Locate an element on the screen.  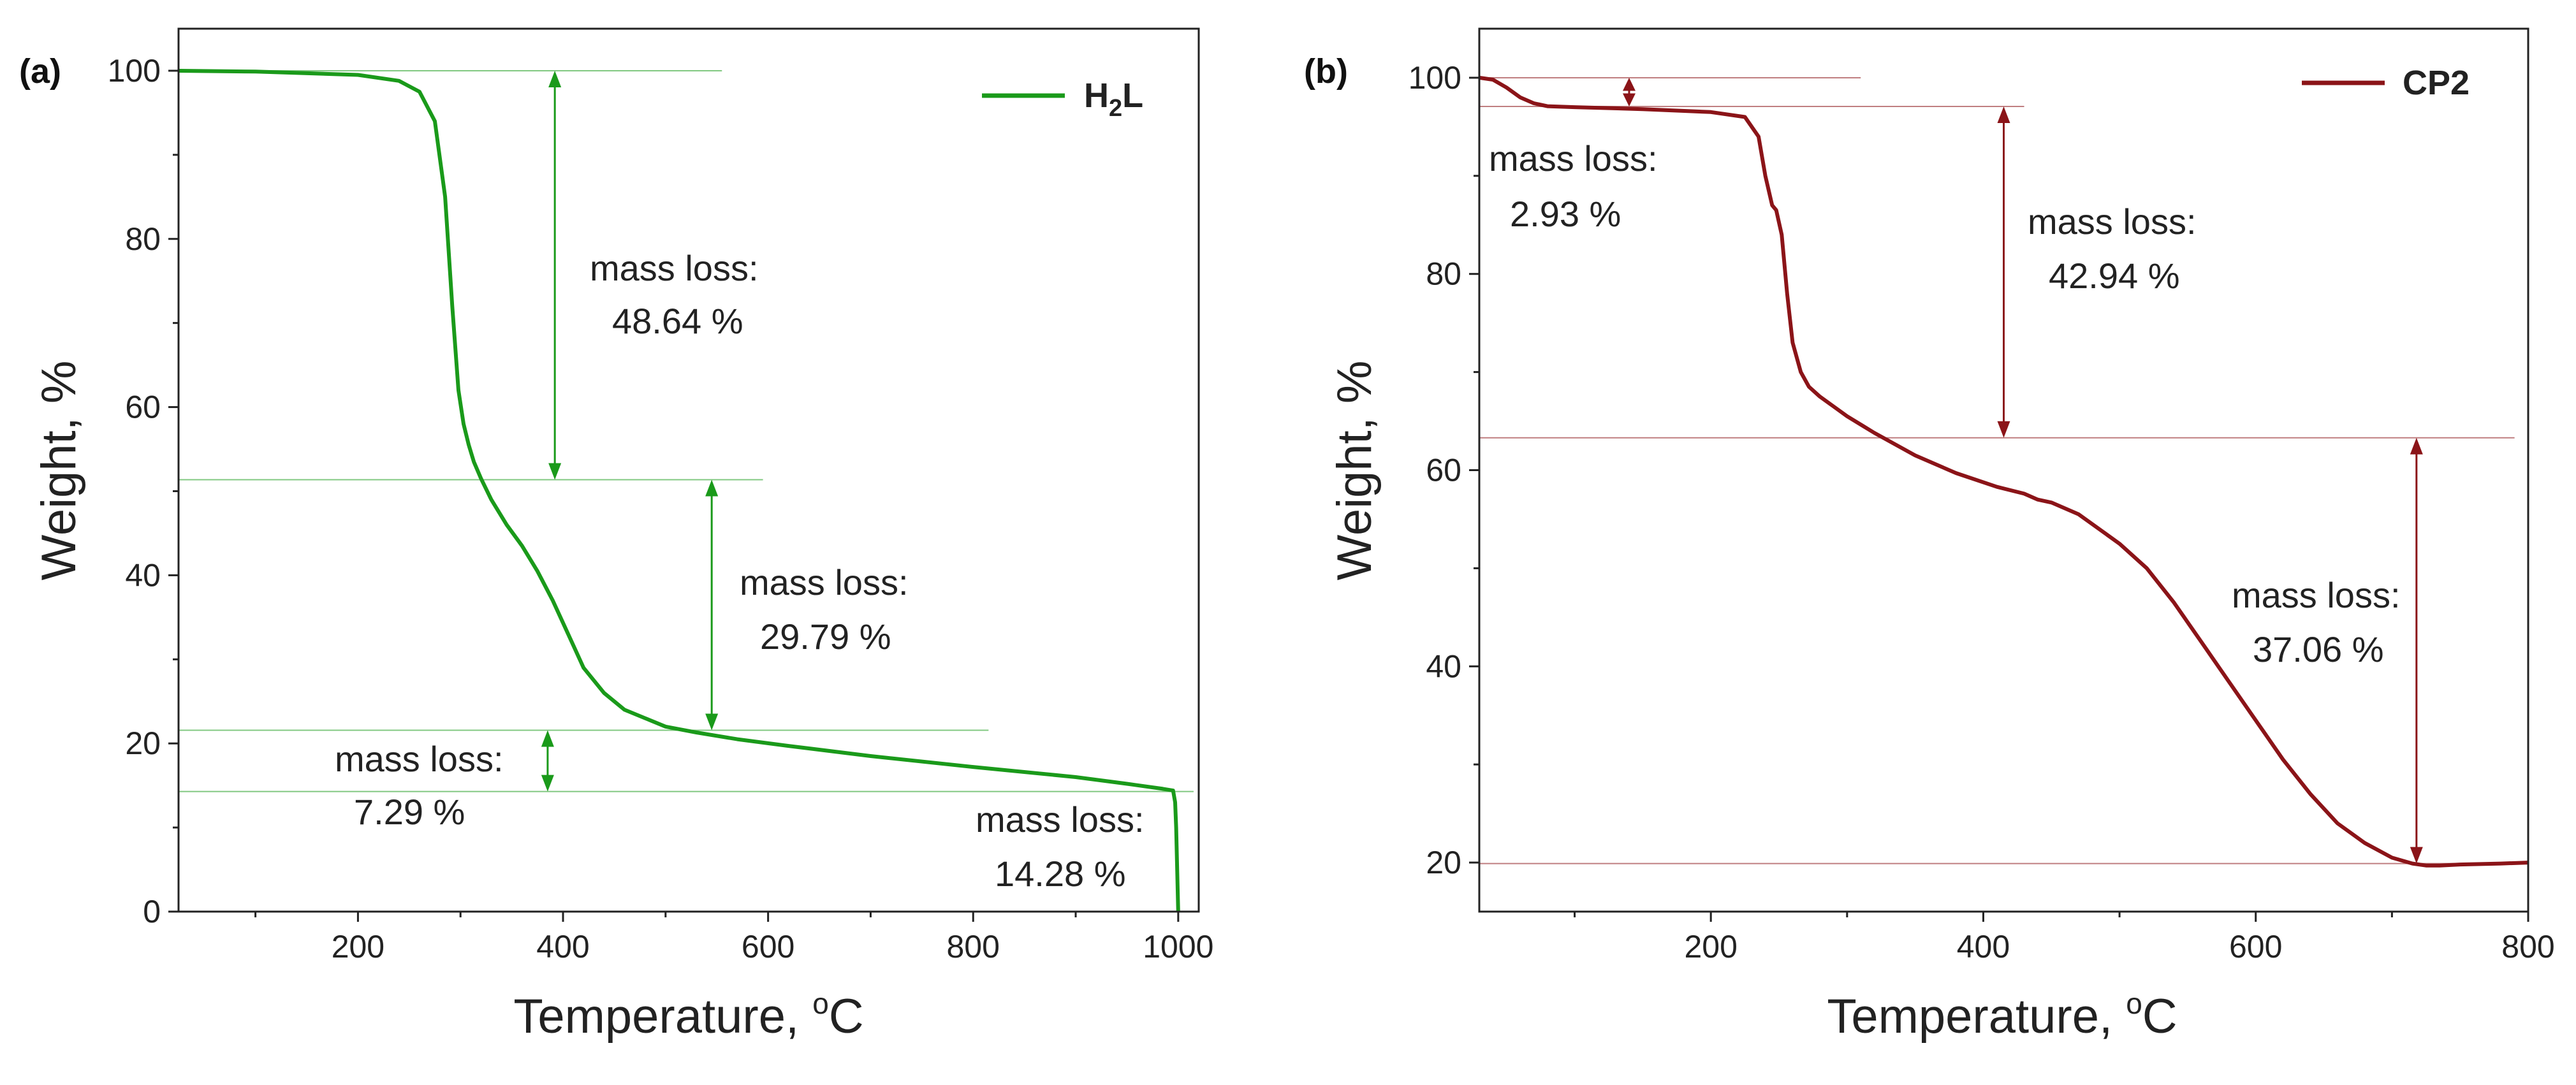
annotation-a2: mass loss: 29.79 % is located at coordinates (824, 609).